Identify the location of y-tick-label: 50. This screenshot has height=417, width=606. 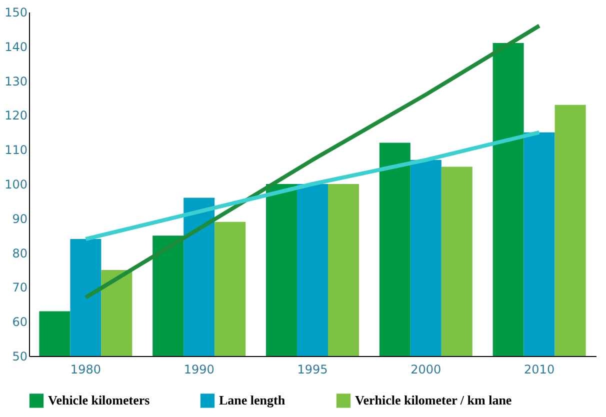
(20, 357).